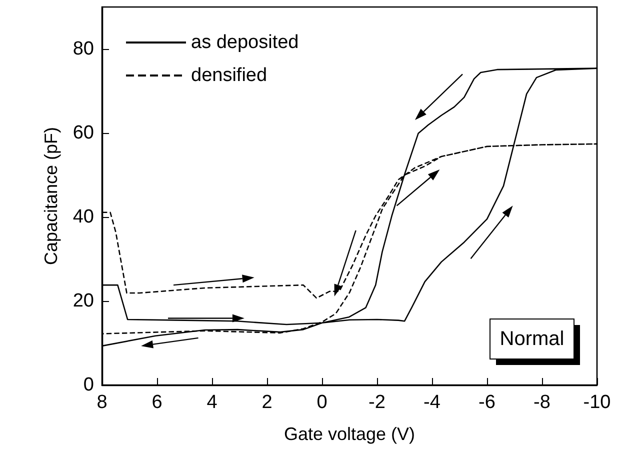  What do you see at coordinates (432, 402) in the screenshot?
I see `x-tick-label: -4` at bounding box center [432, 402].